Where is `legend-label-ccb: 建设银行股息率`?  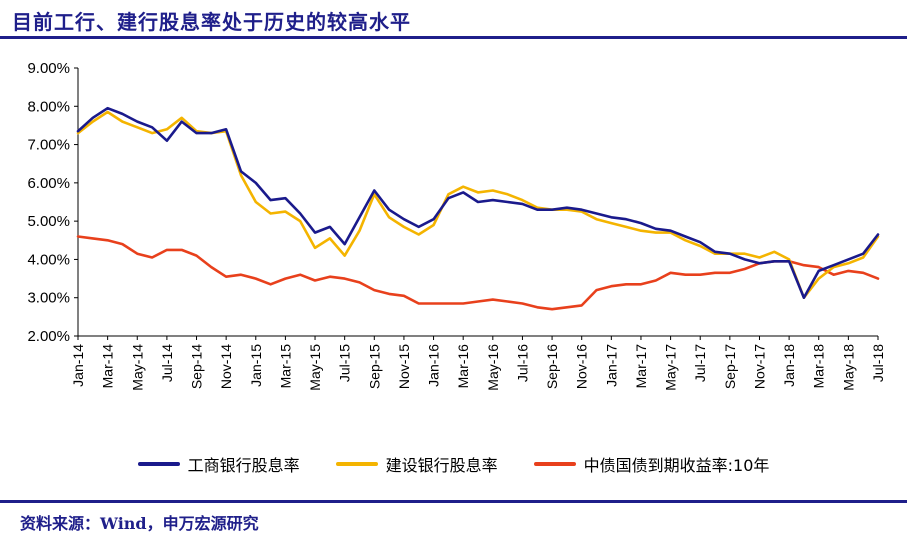
legend-label-ccb: 建设银行股息率 is located at coordinates (441, 465).